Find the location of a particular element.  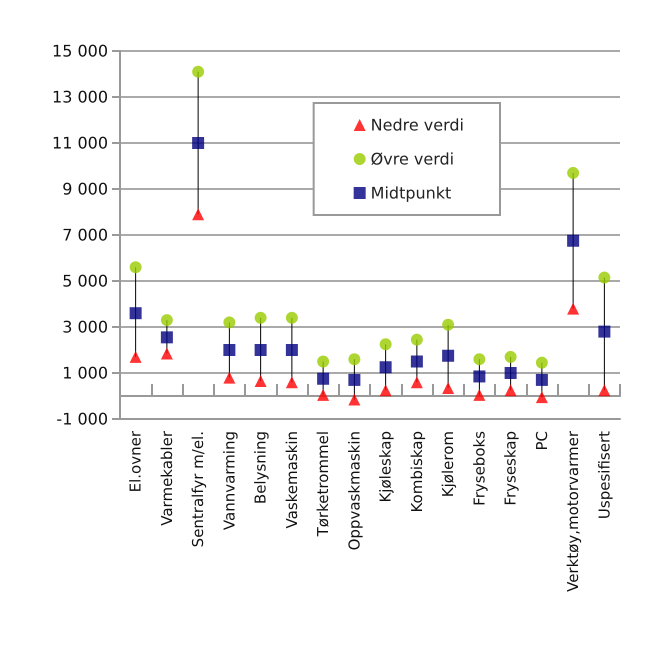

x-tick-label: Varmekabler is located at coordinates (167, 478).